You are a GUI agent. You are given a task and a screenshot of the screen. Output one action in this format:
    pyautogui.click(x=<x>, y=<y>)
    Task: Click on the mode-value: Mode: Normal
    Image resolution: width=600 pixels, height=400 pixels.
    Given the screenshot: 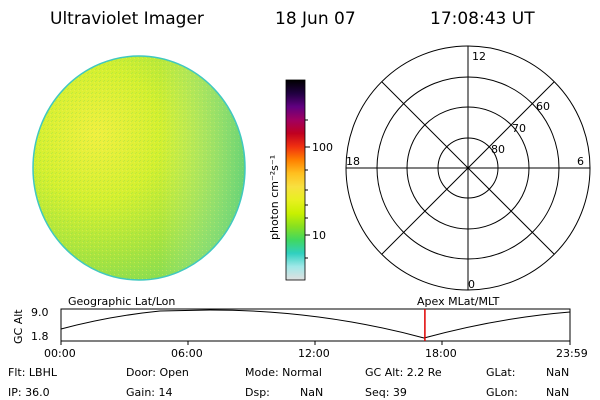 What is the action you would take?
    pyautogui.click(x=283, y=372)
    